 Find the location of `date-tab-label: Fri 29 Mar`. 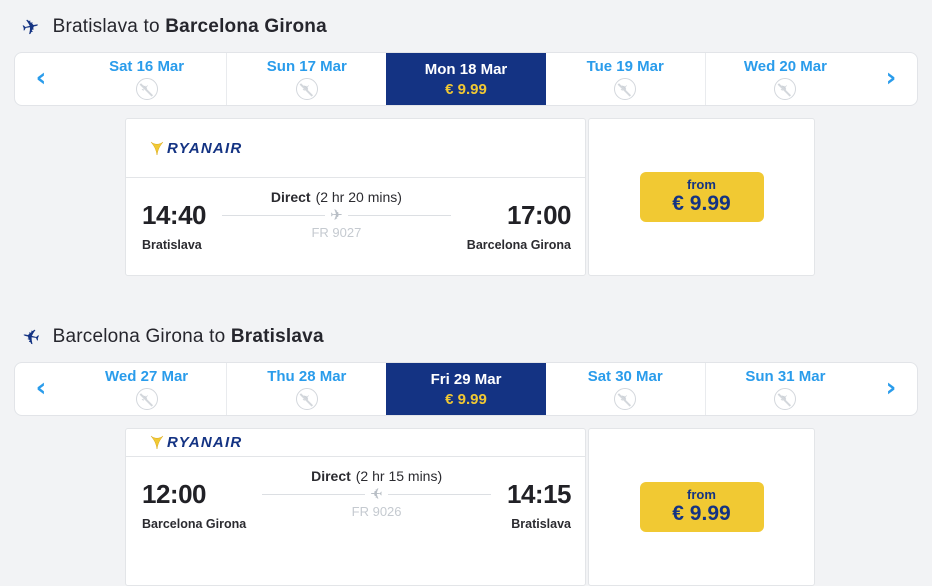

date-tab-label: Fri 29 Mar is located at coordinates (466, 379).